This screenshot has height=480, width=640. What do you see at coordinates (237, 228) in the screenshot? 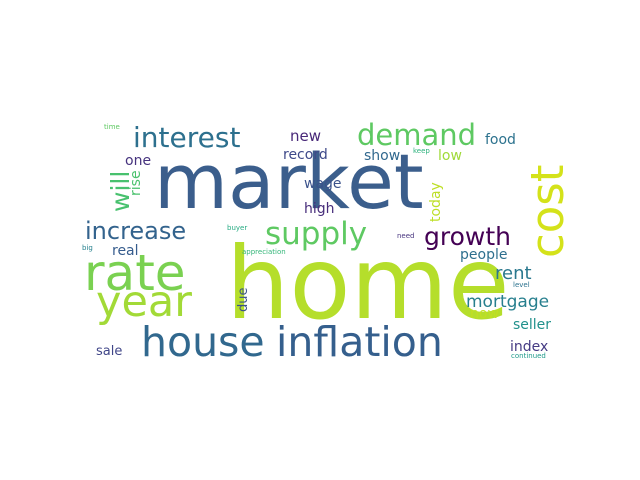
I see `word-buyer: buyer` at bounding box center [237, 228].